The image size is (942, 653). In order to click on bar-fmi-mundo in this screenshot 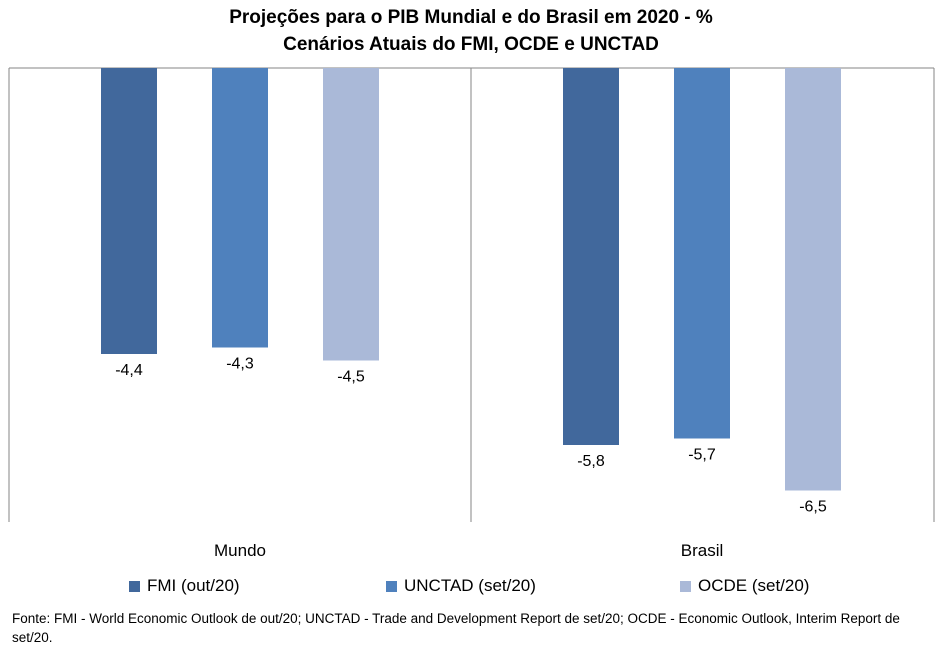, I will do `click(129, 211)`.